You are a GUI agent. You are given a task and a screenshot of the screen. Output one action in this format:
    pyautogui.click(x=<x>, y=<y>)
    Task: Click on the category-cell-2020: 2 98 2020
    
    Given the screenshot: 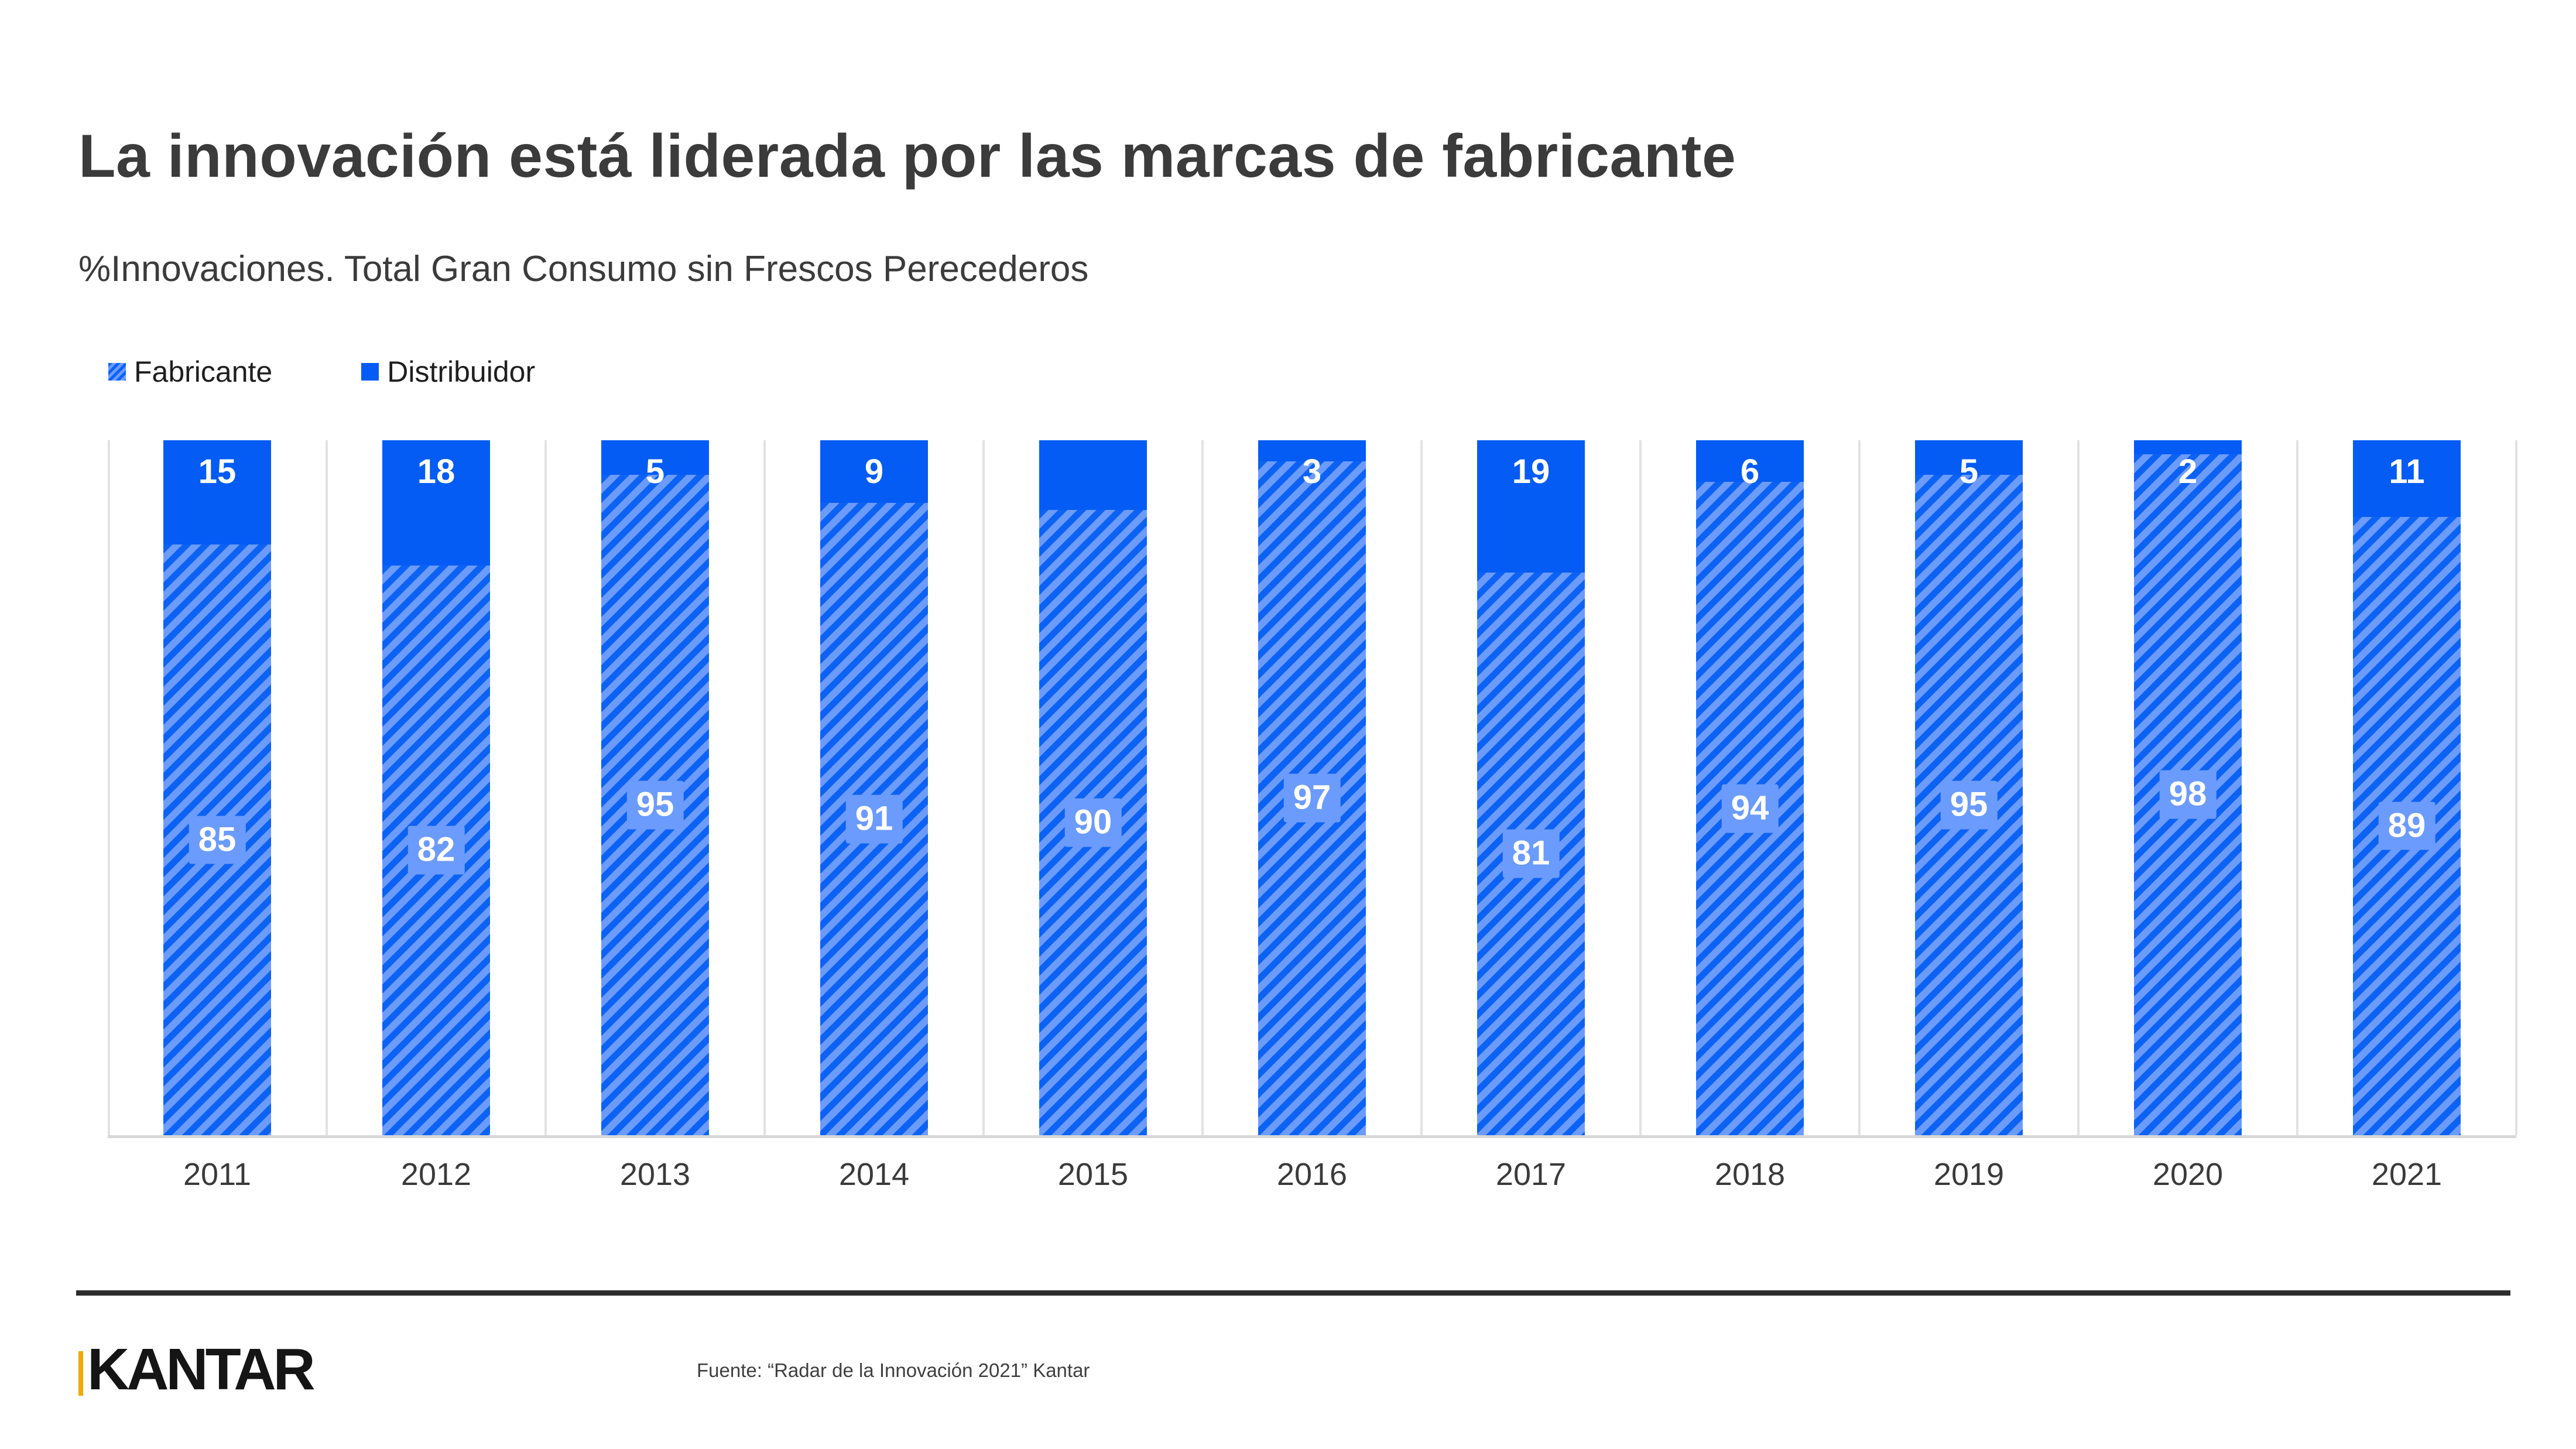 What is the action you would take?
    pyautogui.click(x=2187, y=816)
    